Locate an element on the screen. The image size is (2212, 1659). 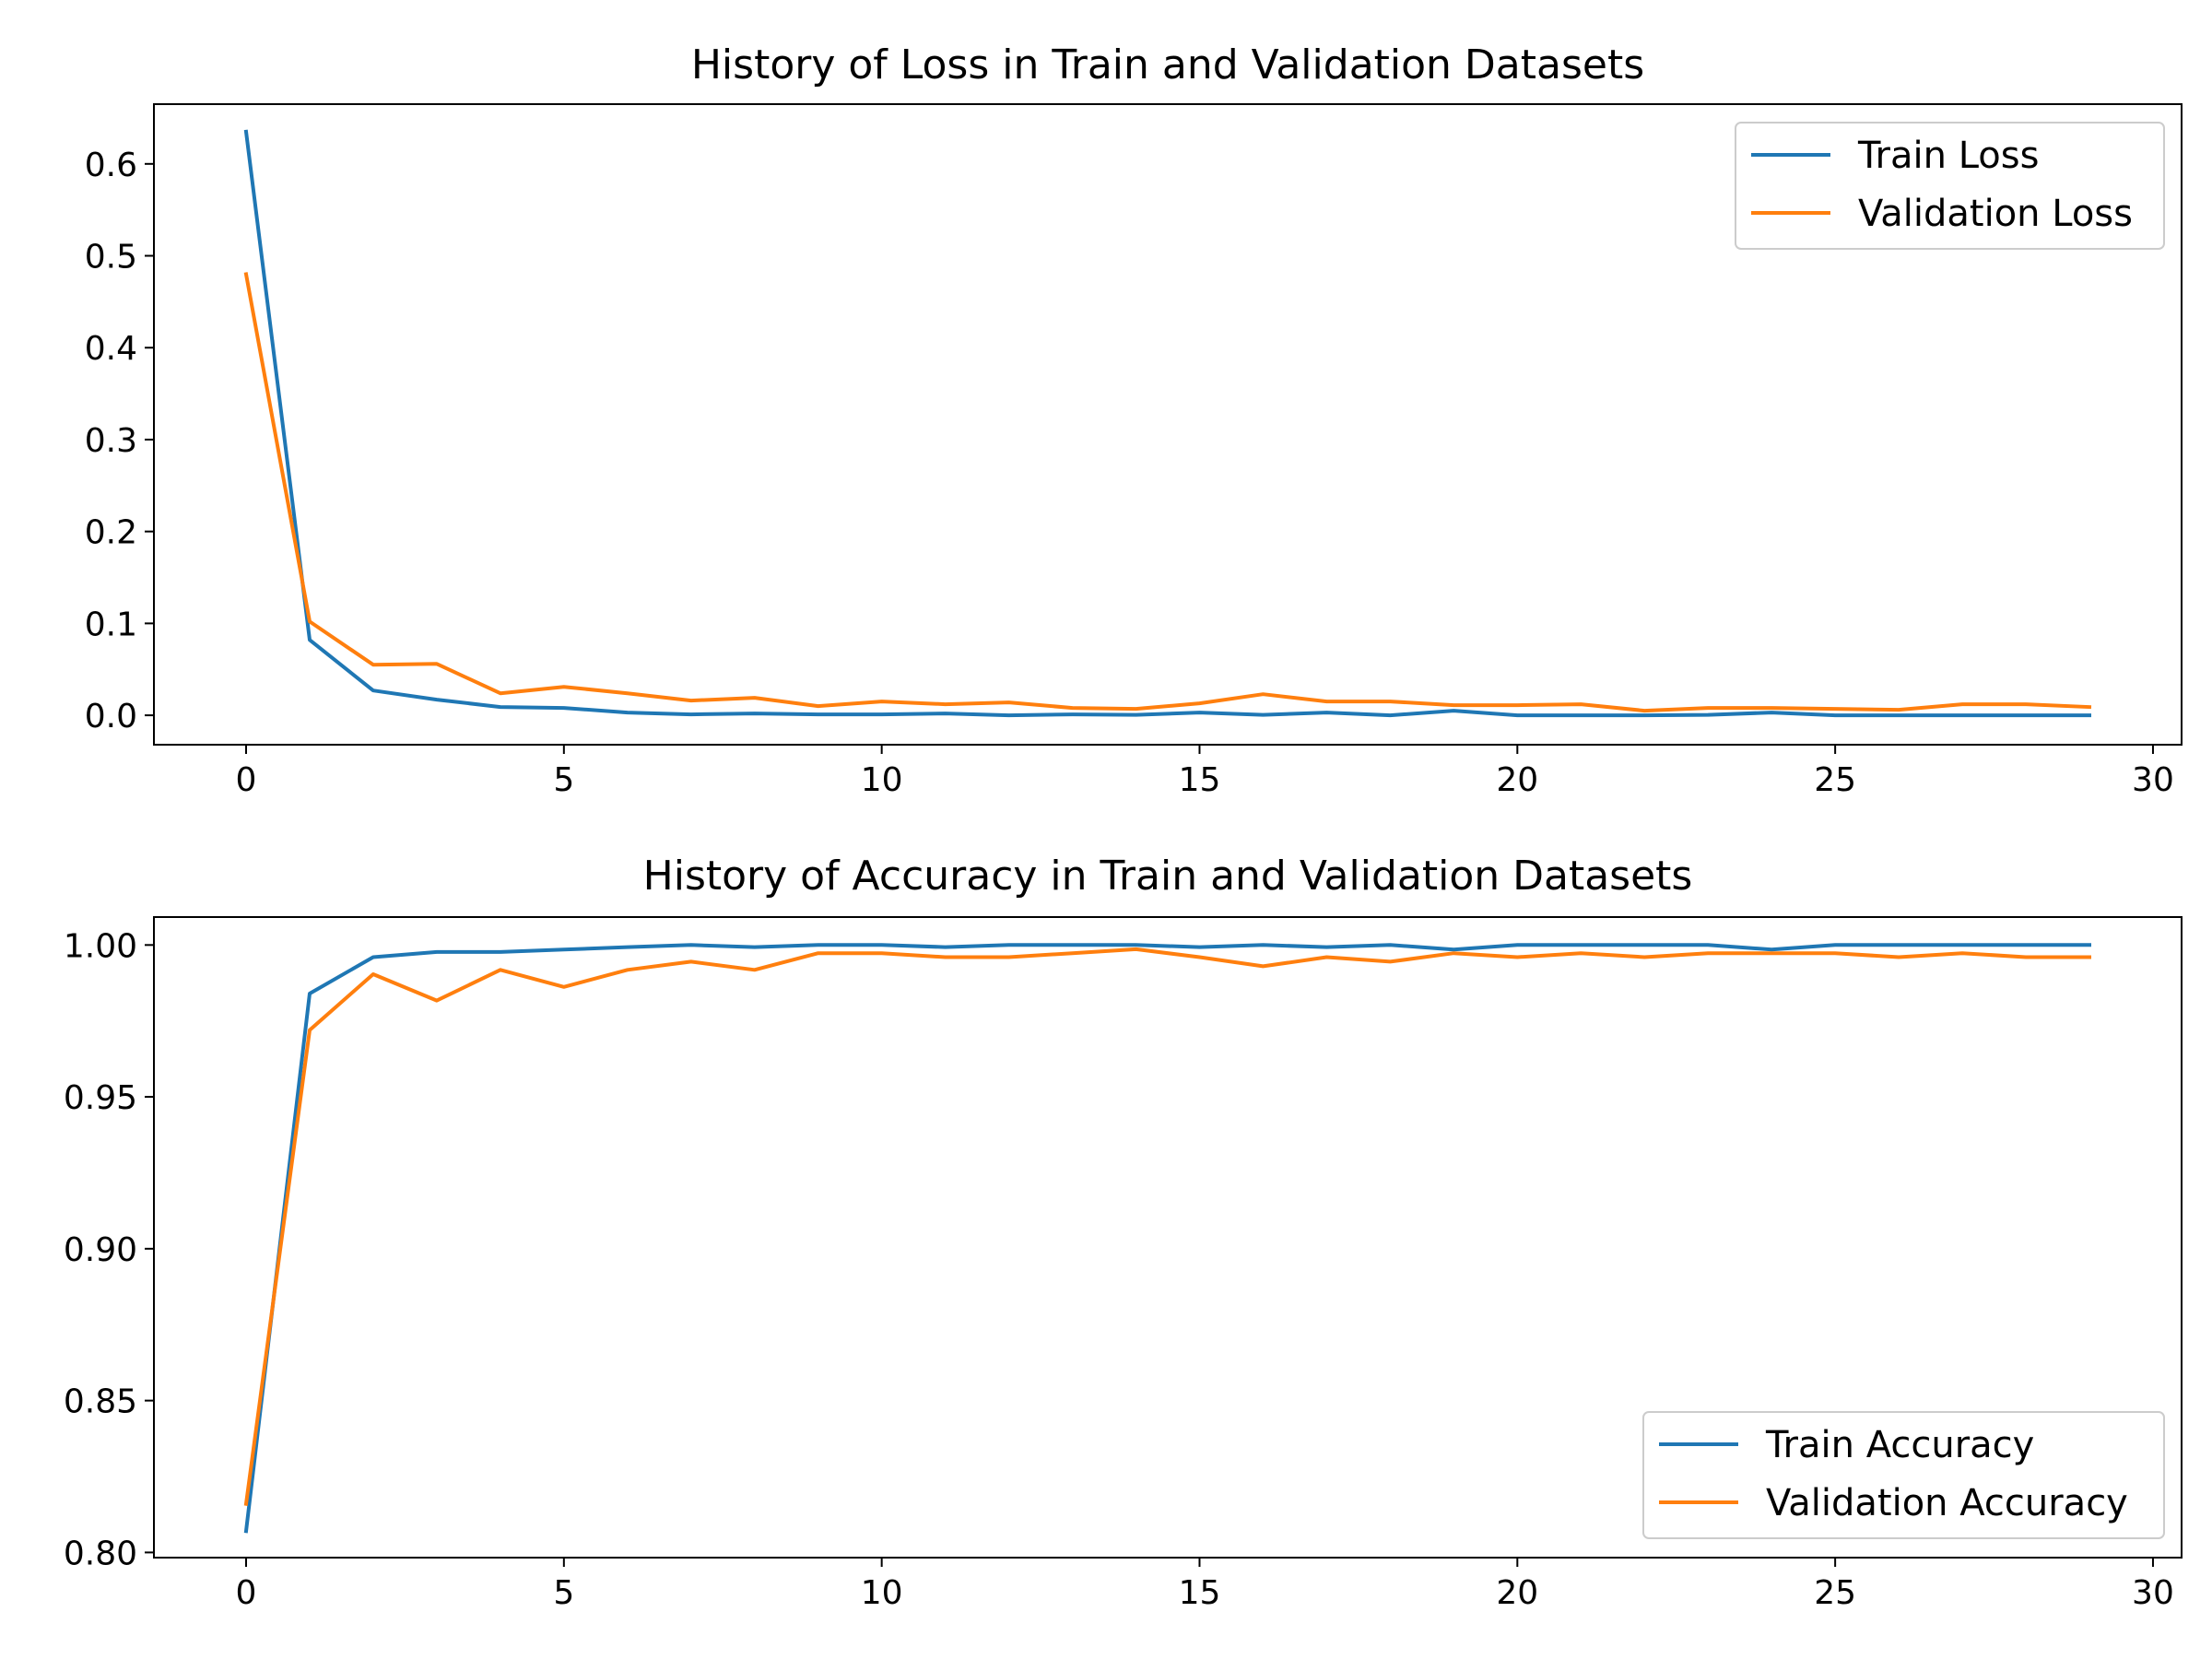
loss-x-tick-label: 5 is located at coordinates (563, 780).